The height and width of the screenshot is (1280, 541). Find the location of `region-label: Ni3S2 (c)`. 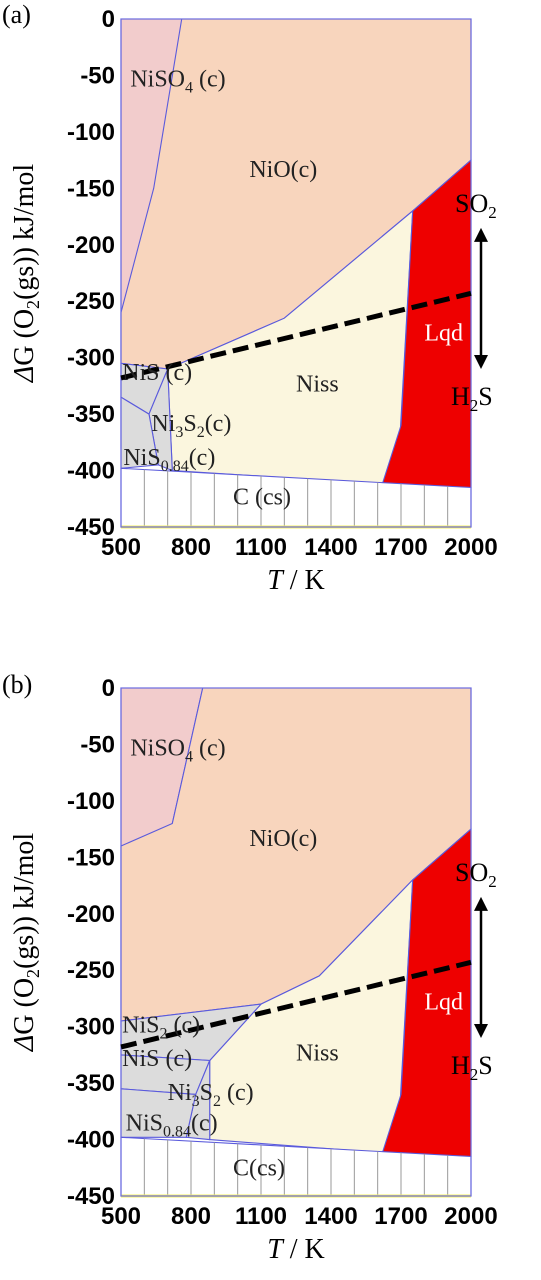

region-label: Ni3S2 (c) is located at coordinates (211, 1095).